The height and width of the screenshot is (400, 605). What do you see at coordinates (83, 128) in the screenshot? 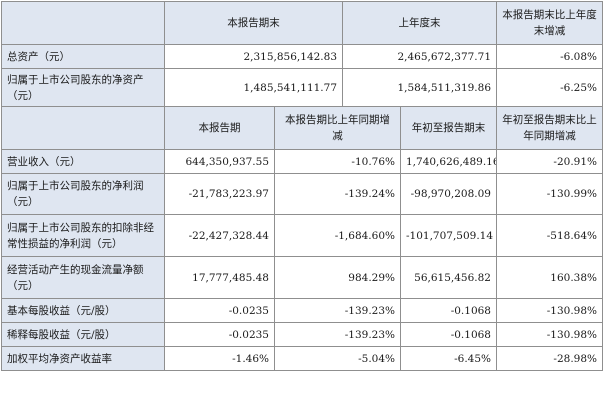
I see `bottom-corner-cell` at bounding box center [83, 128].